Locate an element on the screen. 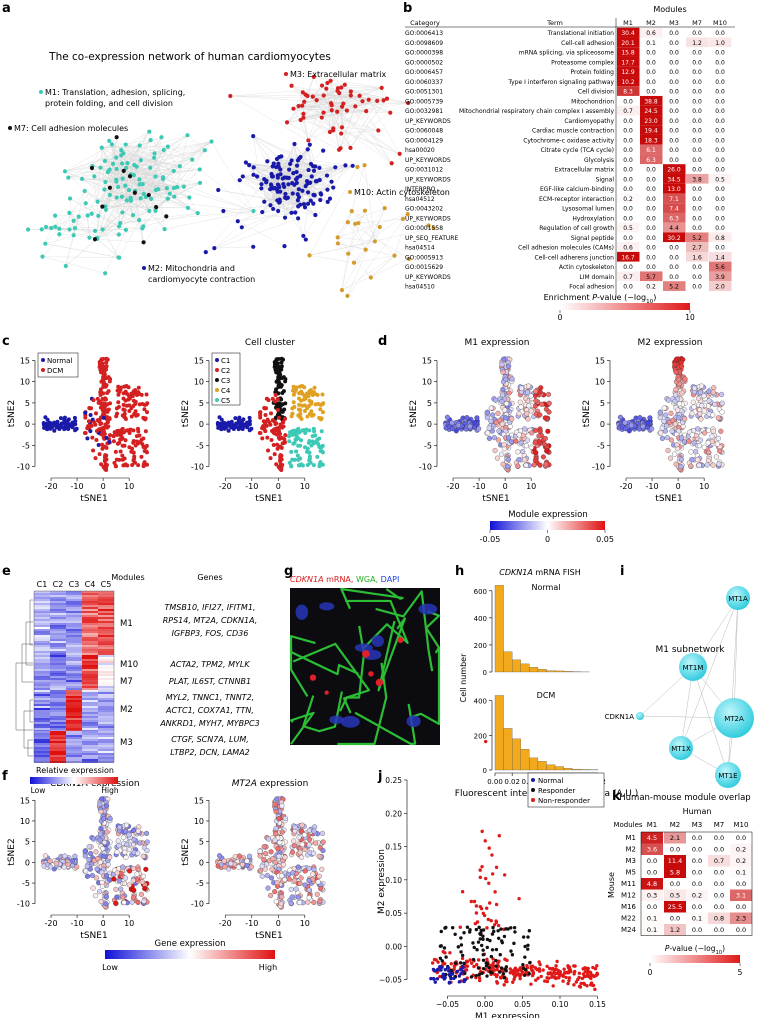  node-label: MT2A is located at coordinates (734, 719).